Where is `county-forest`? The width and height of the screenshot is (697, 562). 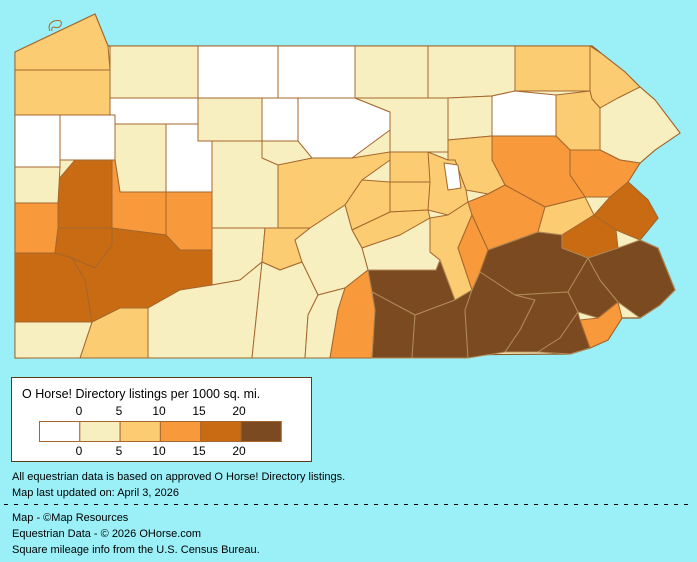
county-forest is located at coordinates (154, 111).